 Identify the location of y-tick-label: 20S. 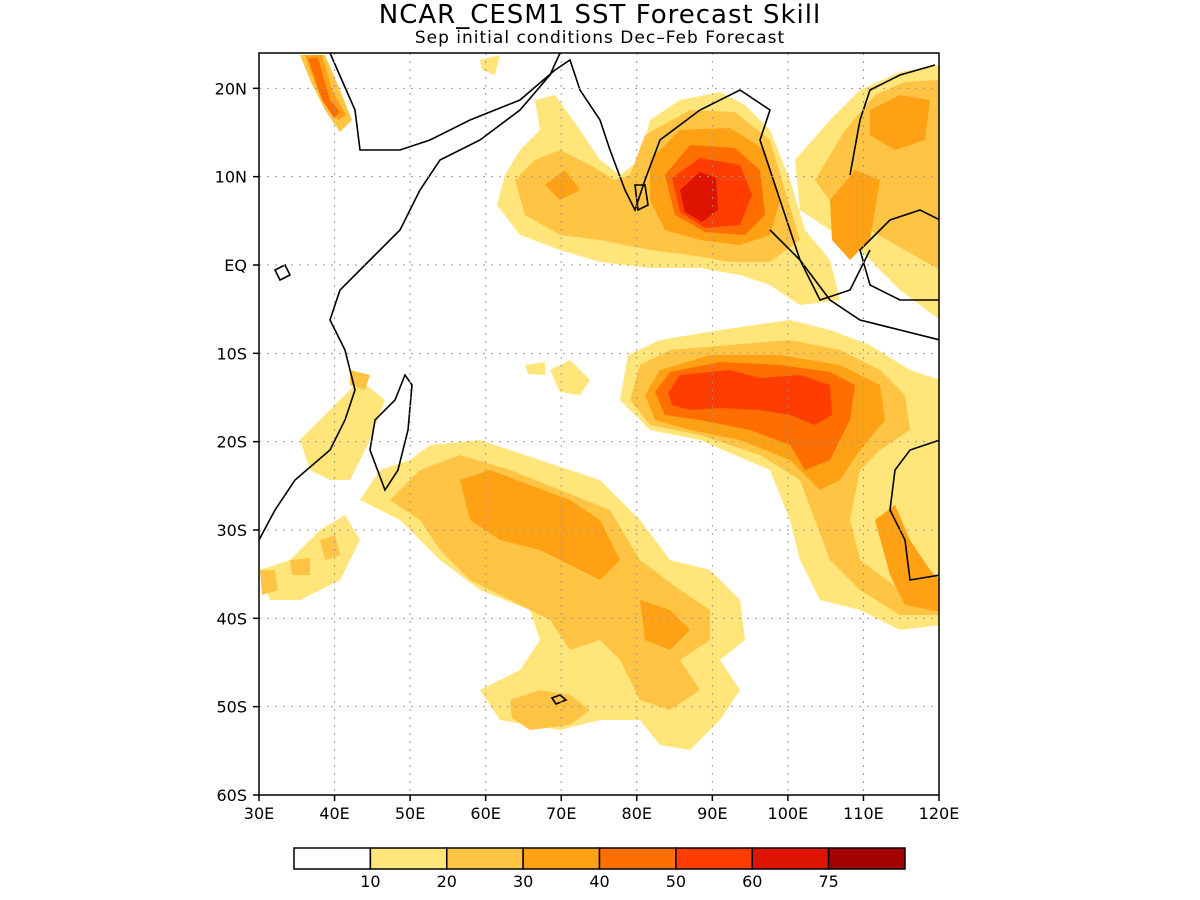
(231, 442).